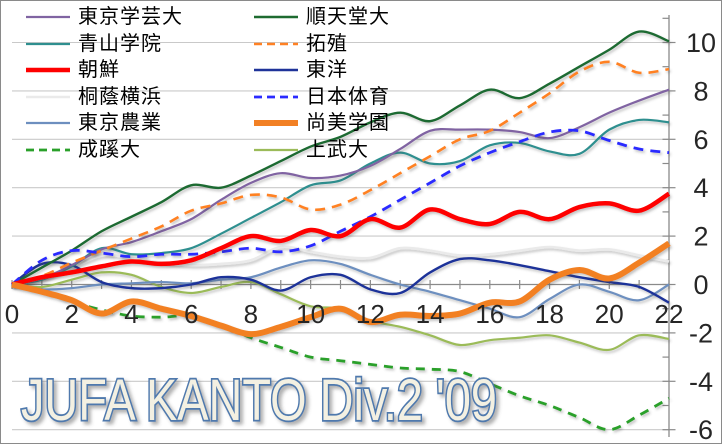 This screenshot has width=722, height=444. I want to click on legend-item: 東京農業, so click(139, 123).